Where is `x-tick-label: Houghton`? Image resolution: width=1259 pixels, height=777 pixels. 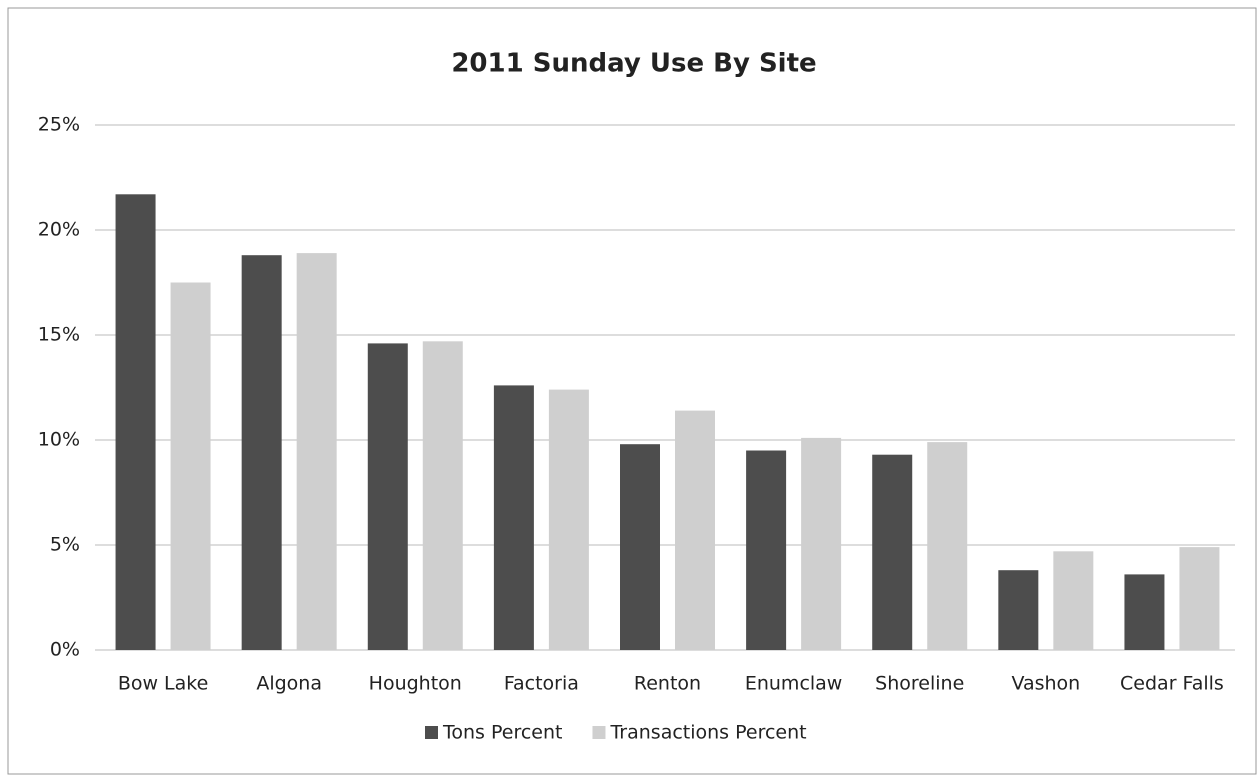
x-tick-label: Houghton is located at coordinates (415, 684).